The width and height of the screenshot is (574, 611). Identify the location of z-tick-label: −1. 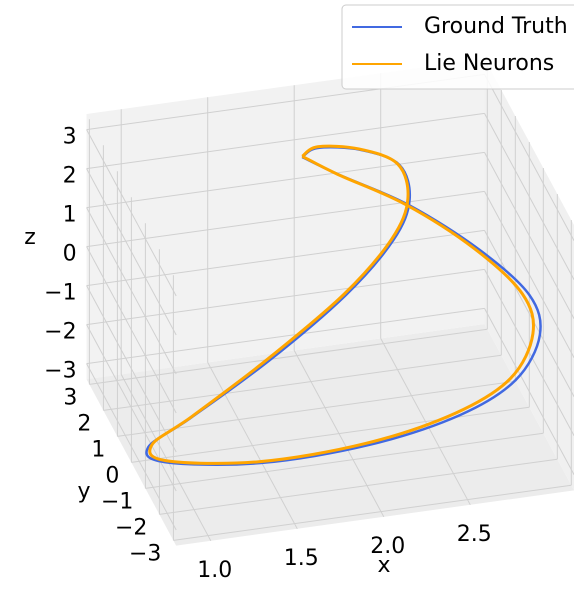
(60, 293).